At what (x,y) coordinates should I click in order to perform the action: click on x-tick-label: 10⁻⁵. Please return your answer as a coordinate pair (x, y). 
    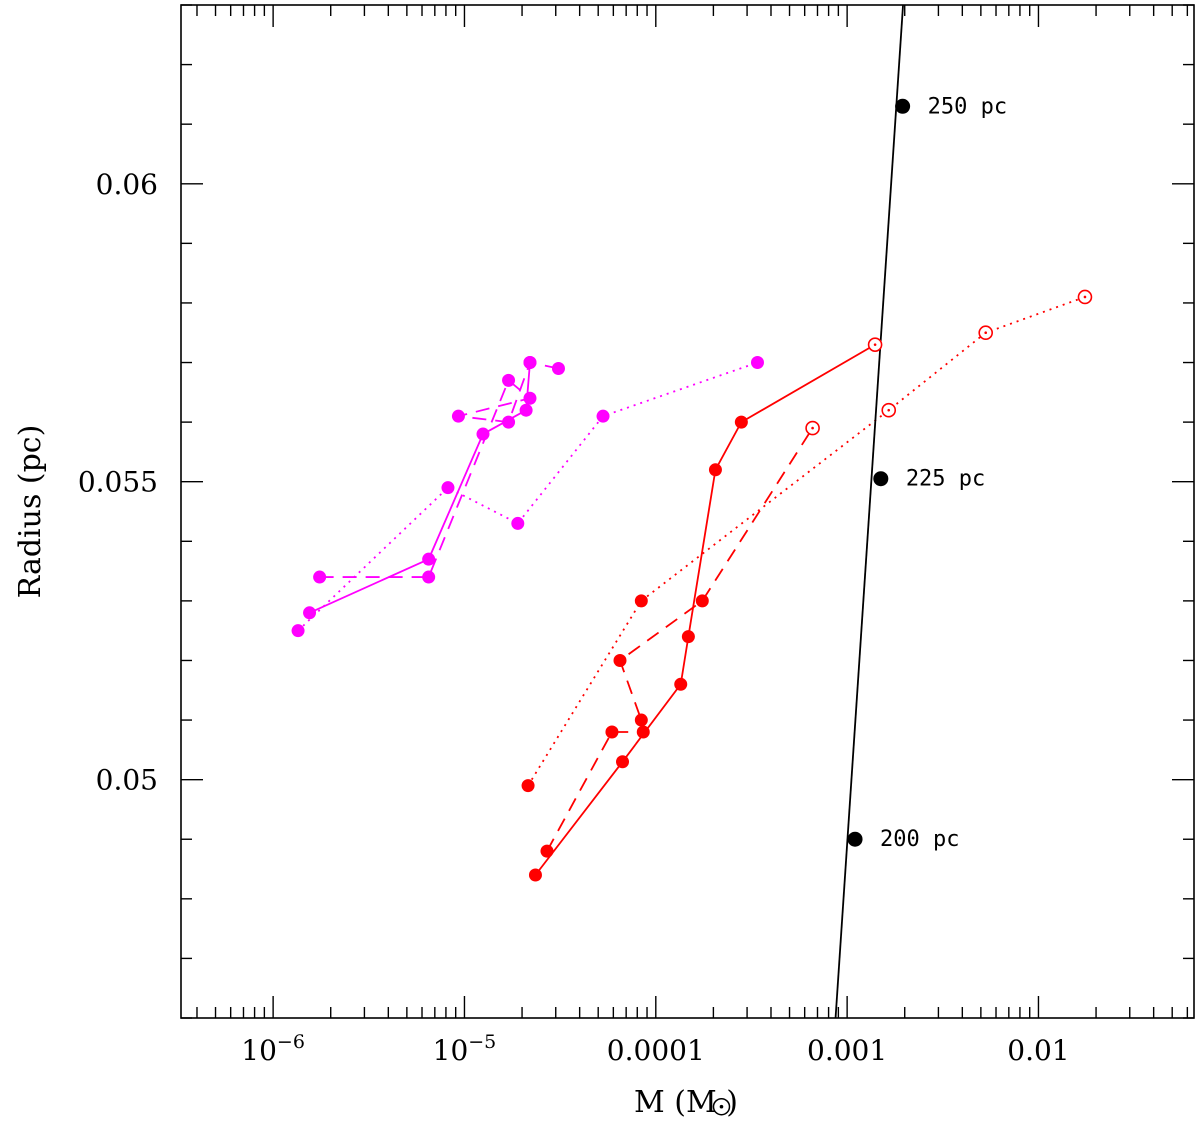
    Looking at the image, I should click on (465, 1049).